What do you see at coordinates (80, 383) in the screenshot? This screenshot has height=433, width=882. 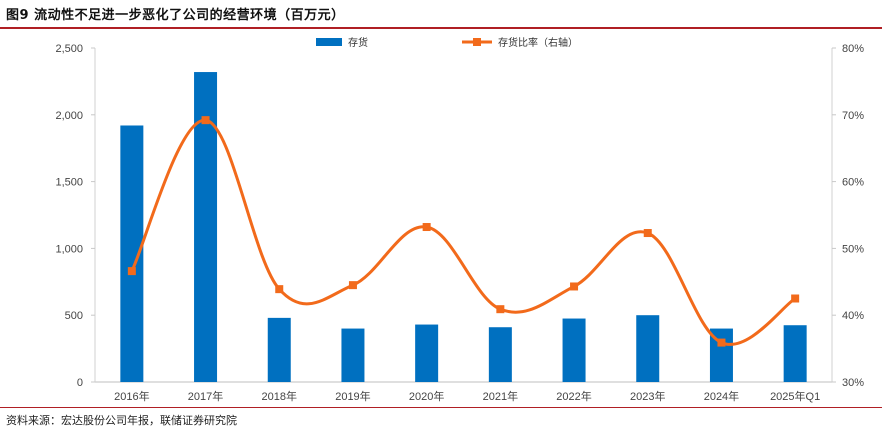 I see `y-left-tick-label: 0` at bounding box center [80, 383].